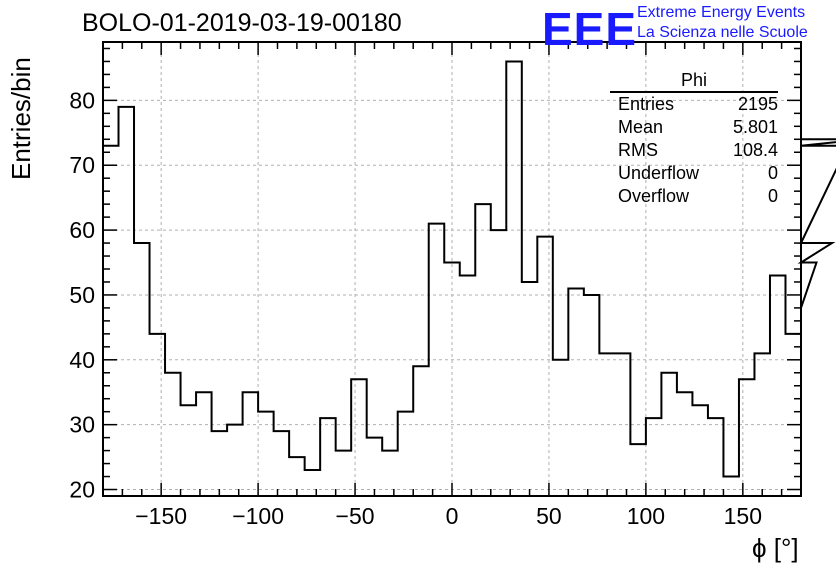  What do you see at coordinates (722, 32) in the screenshot?
I see `brand-subtitle: La Scienza nelle Scuole` at bounding box center [722, 32].